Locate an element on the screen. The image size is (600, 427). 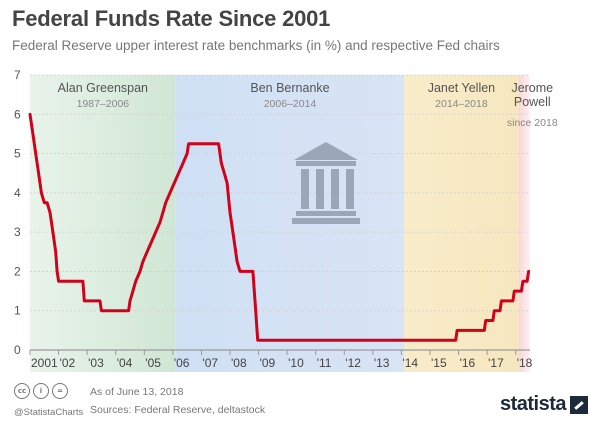
twitter-handle: @StatistaCharts is located at coordinates (49, 412).